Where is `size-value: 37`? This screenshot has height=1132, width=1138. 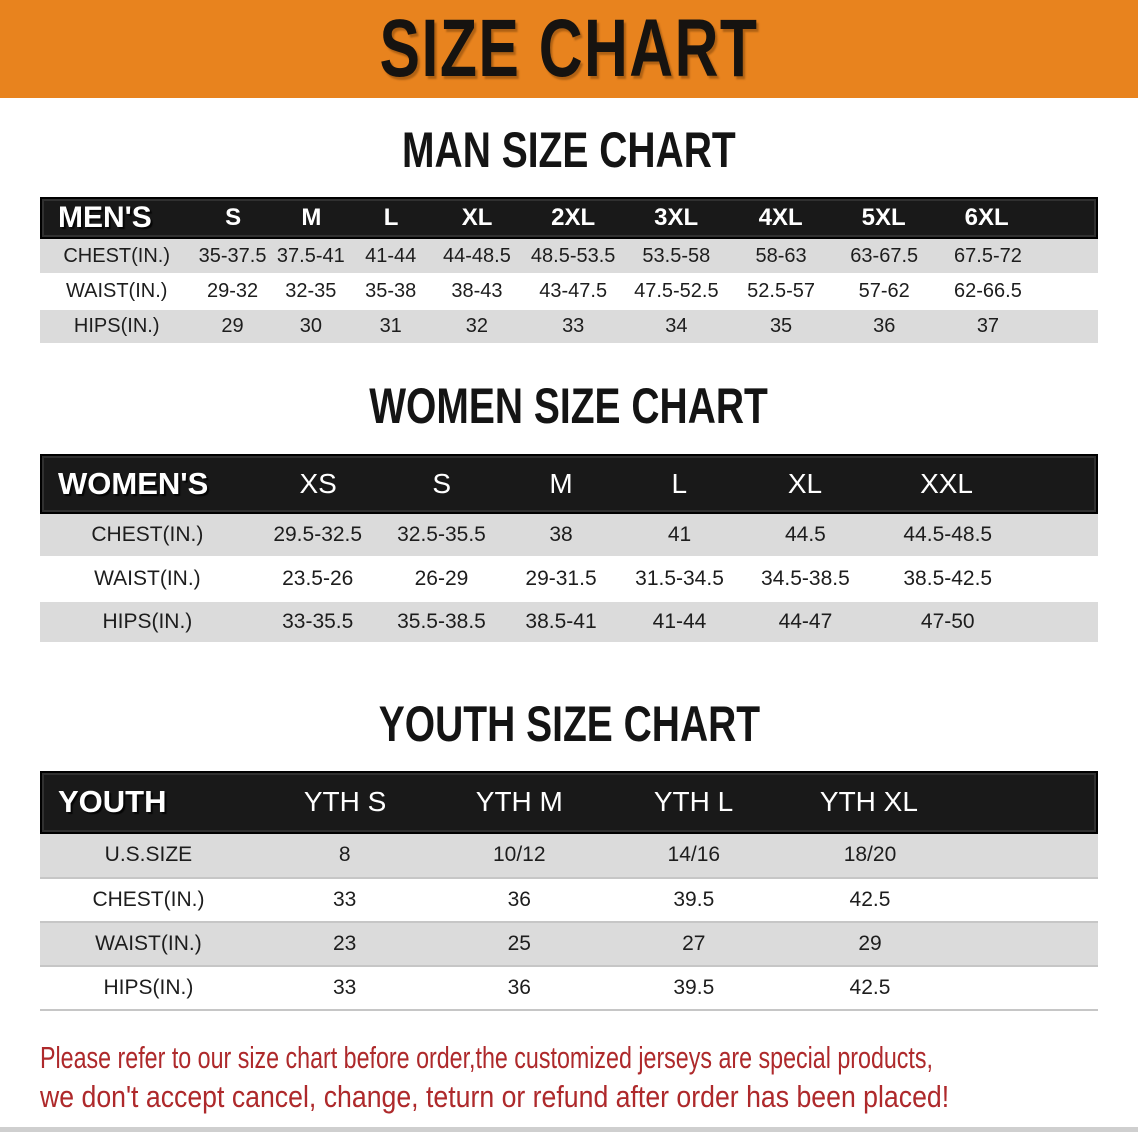 size-value: 37 is located at coordinates (1016, 327).